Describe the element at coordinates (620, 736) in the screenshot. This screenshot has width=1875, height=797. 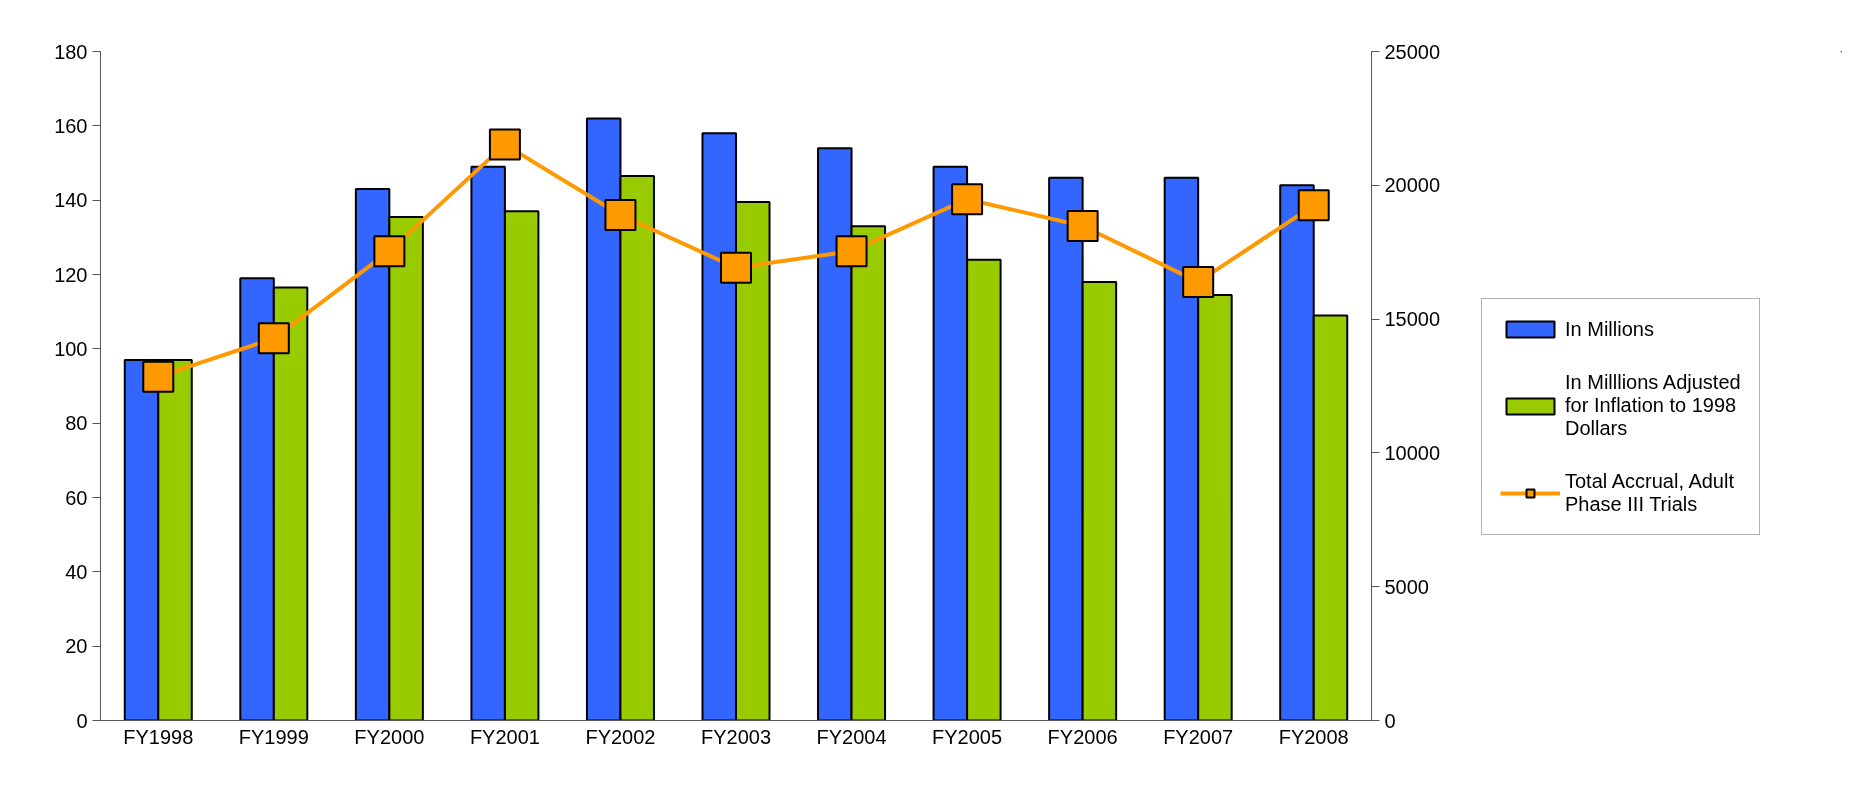
I see `x-tick-label: FY2002` at that location.